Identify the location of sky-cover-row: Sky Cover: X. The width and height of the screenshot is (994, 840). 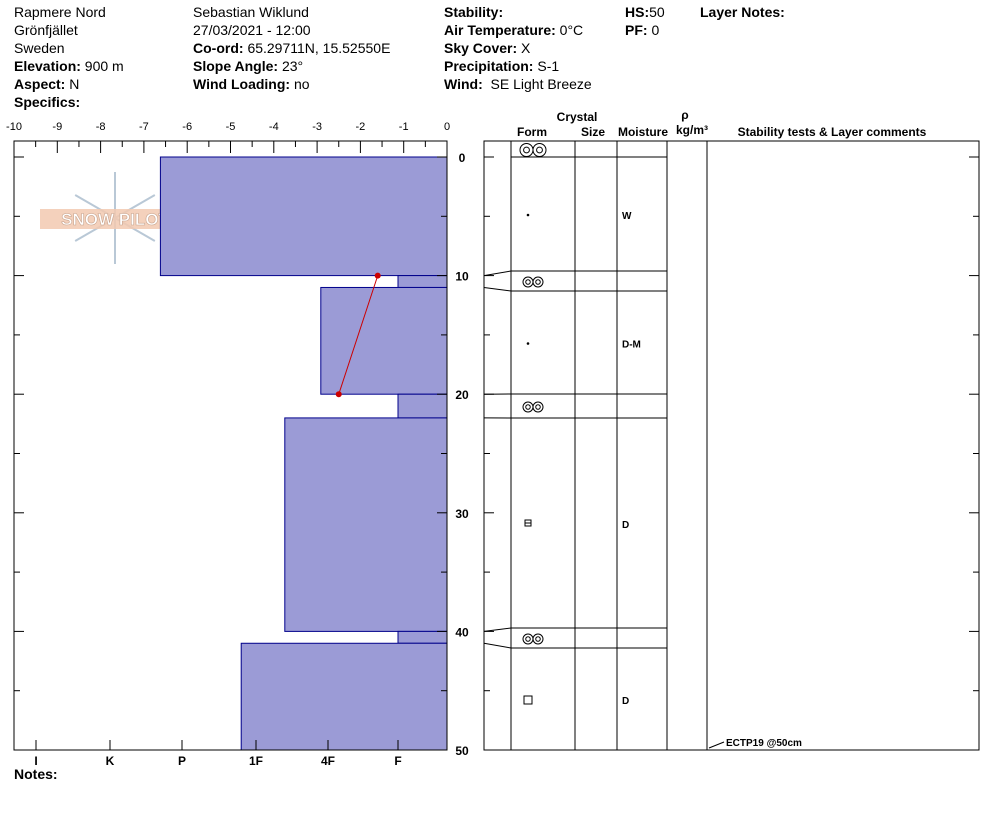
(518, 48).